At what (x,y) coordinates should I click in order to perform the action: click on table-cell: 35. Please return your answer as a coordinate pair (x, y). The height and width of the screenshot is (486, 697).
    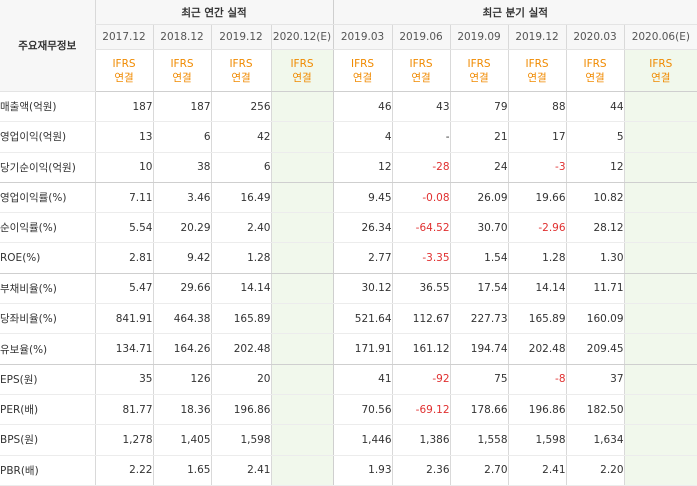
    Looking at the image, I should click on (123, 379).